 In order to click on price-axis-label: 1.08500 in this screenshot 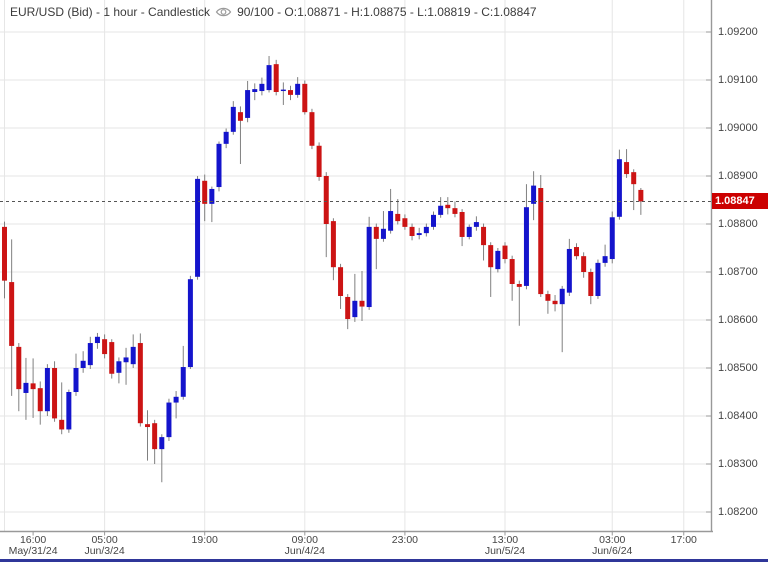, I will do `click(738, 367)`.